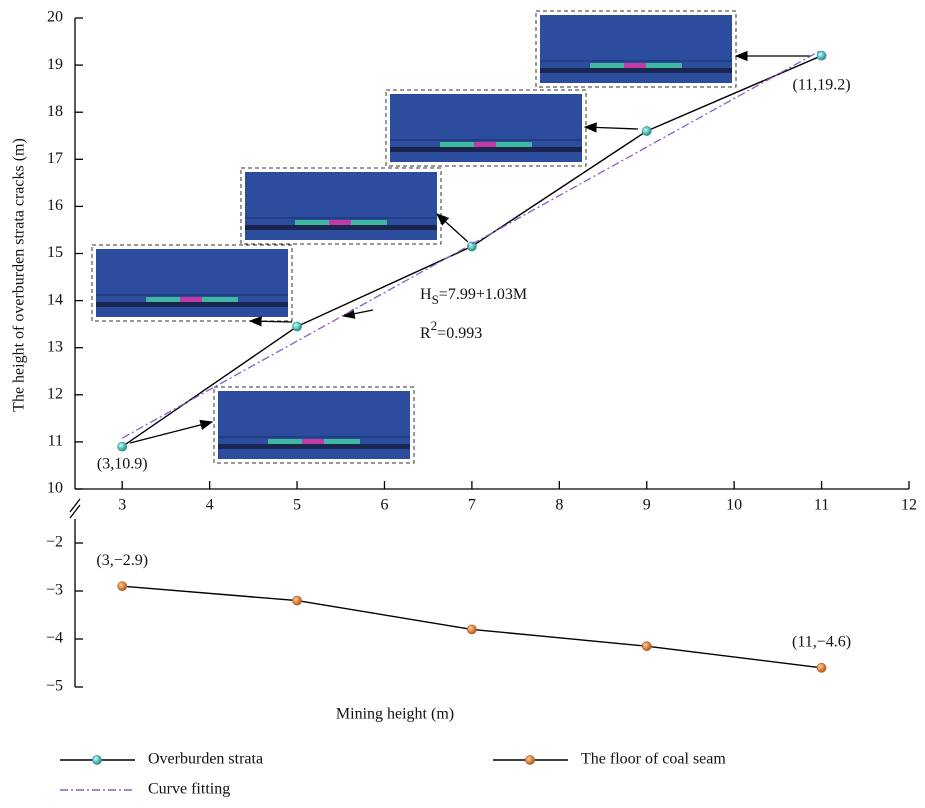  What do you see at coordinates (189, 789) in the screenshot?
I see `legend-label: Curve fitting` at bounding box center [189, 789].